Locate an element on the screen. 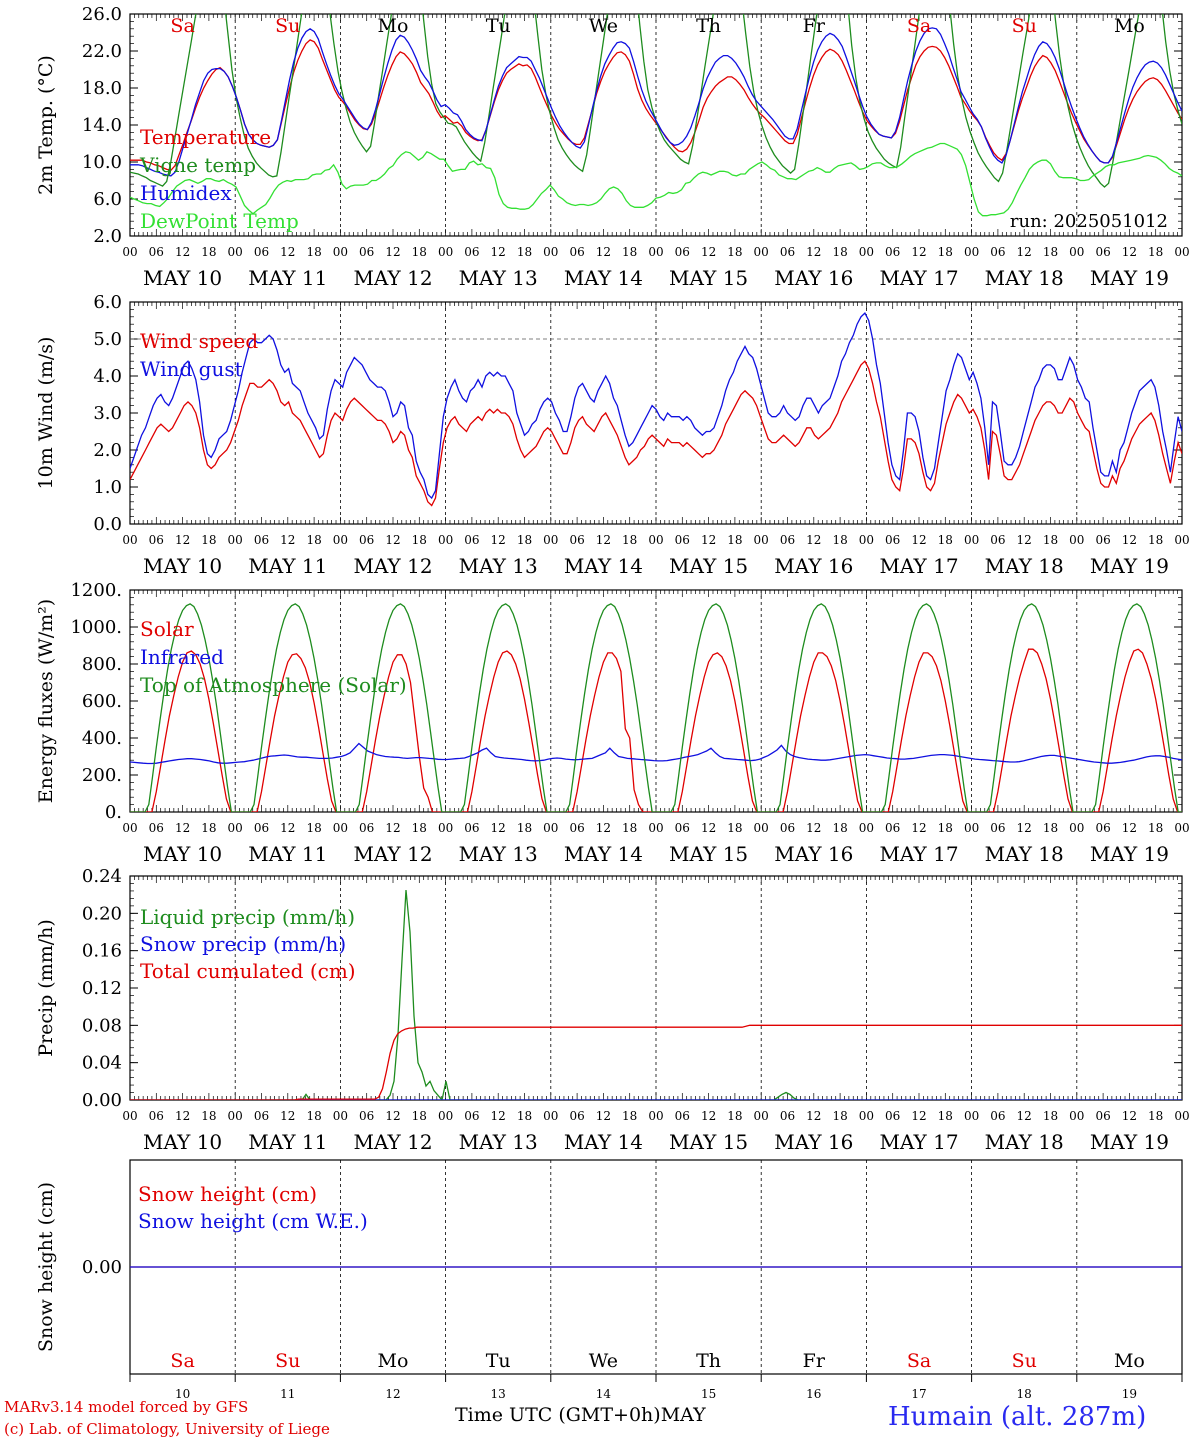  x-day-label: 12 is located at coordinates (392, 1394).